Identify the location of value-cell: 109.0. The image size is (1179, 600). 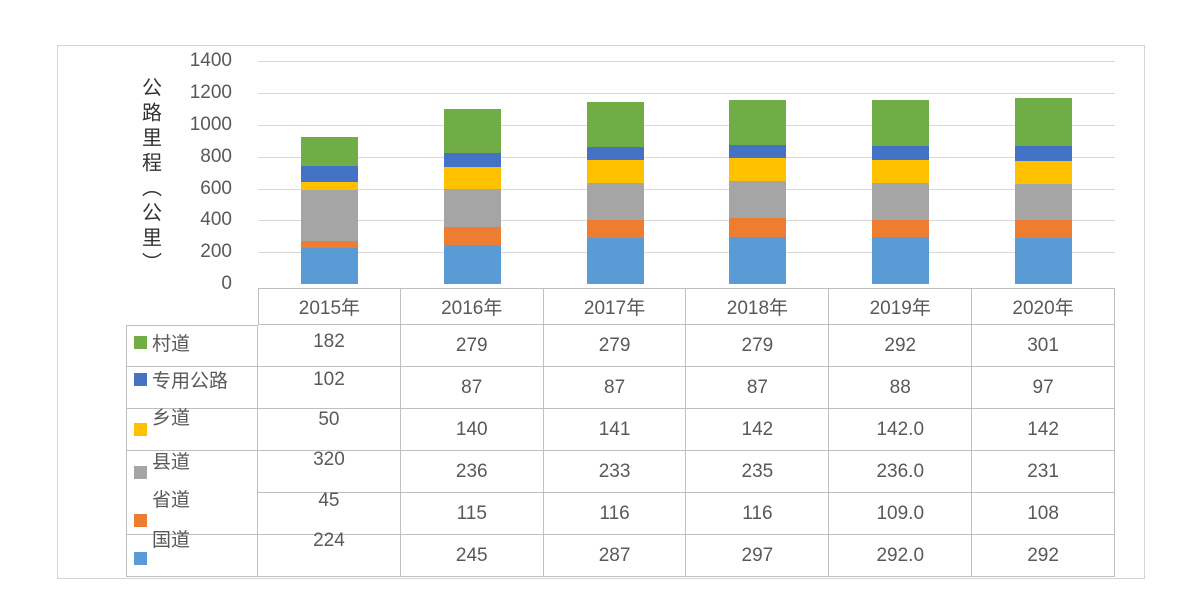
(901, 514).